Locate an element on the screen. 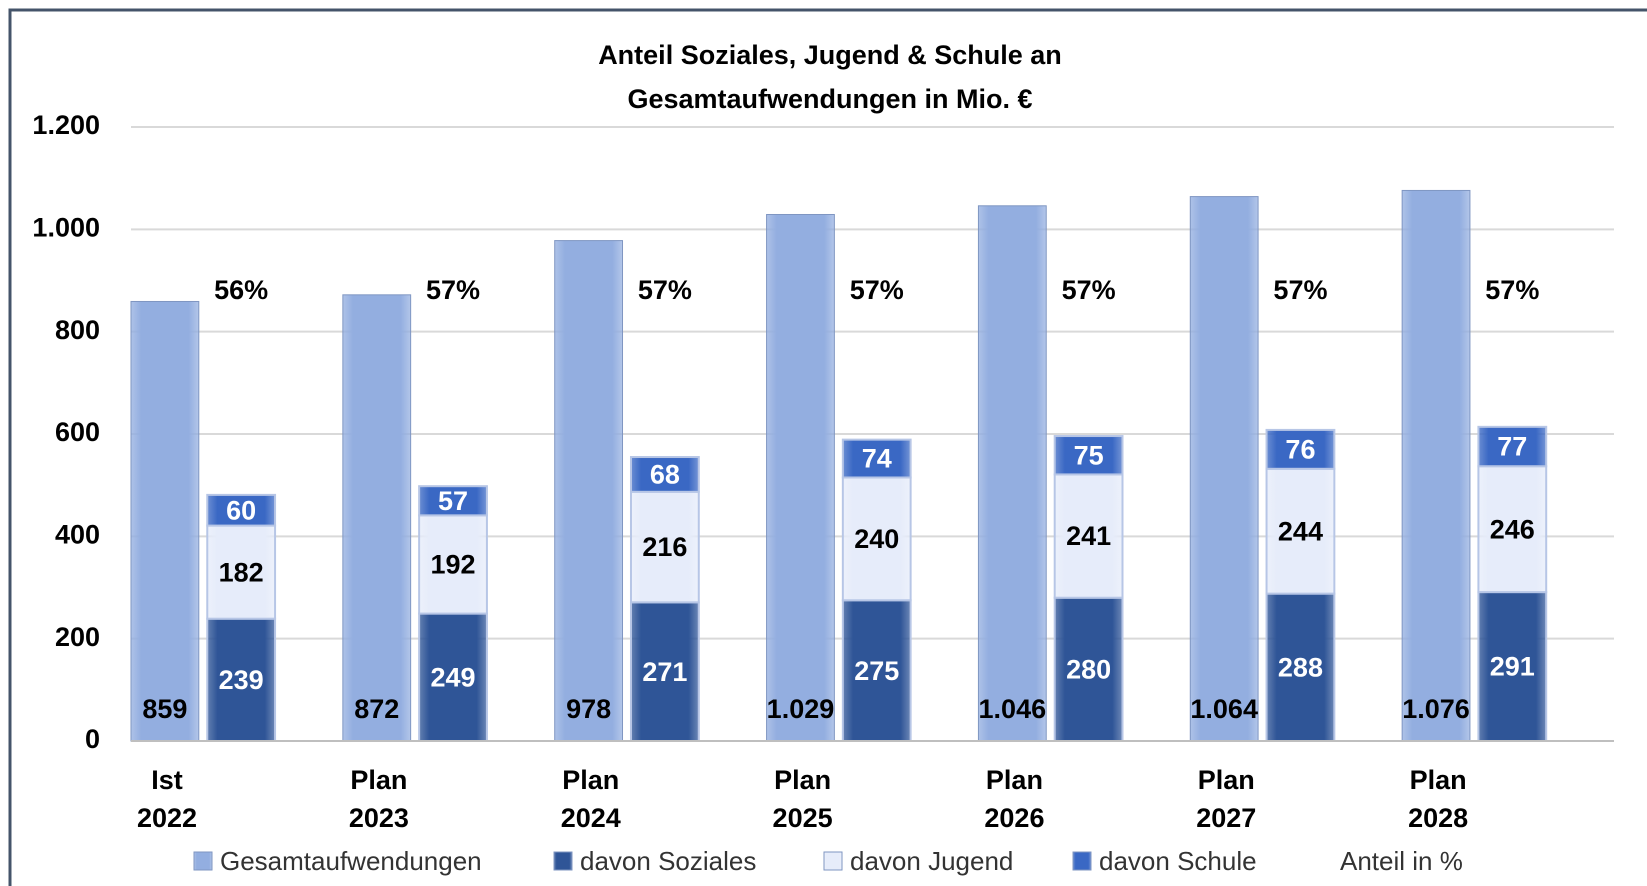 This screenshot has height=886, width=1647. y-tick-label: 1.000 is located at coordinates (66, 227).